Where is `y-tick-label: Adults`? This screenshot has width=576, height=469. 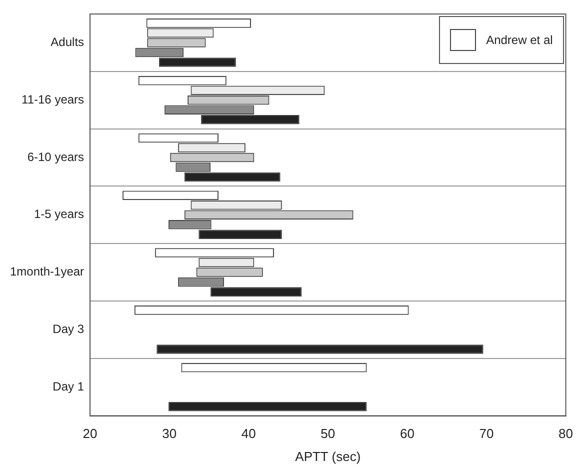 y-tick-label: Adults is located at coordinates (67, 42).